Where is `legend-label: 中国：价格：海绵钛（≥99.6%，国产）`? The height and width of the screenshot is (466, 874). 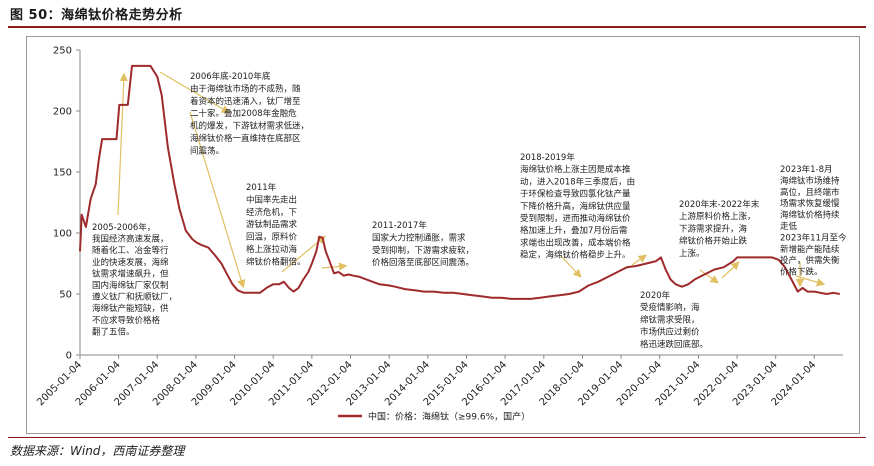
legend-label: 中国：价格：海绵钛（≥99.6%，国产） is located at coordinates (449, 417).